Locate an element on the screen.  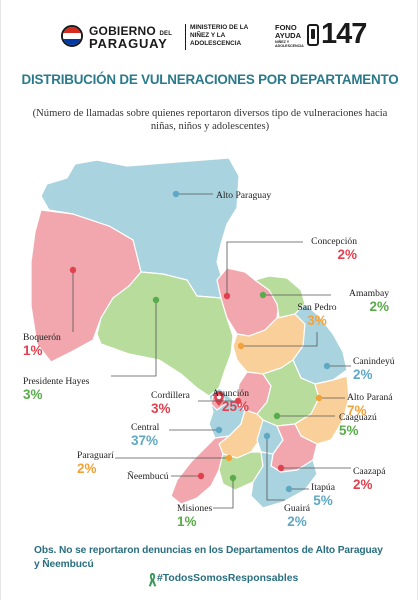
dept-name-central: Central is located at coordinates (145, 427).